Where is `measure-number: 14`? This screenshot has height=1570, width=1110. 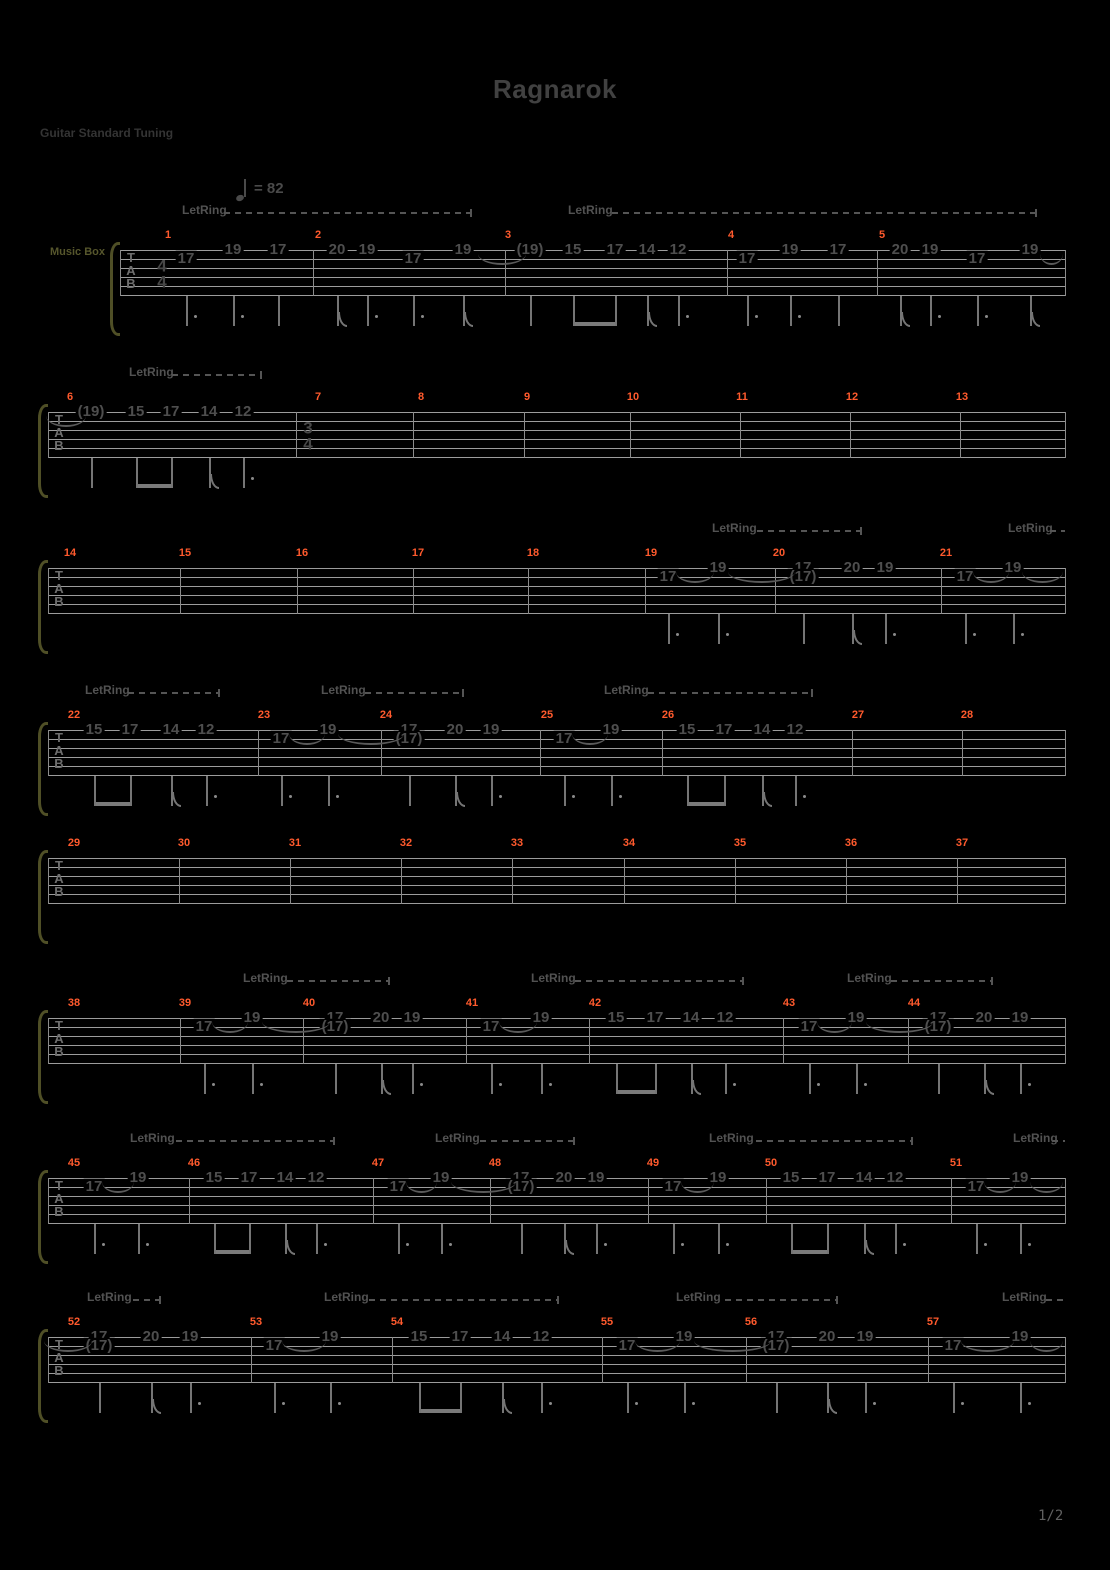 measure-number: 14 is located at coordinates (70, 553).